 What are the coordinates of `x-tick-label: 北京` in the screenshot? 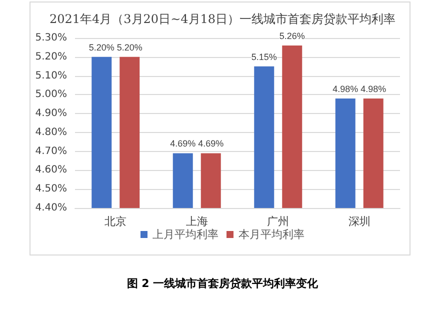 It's located at (115, 221).